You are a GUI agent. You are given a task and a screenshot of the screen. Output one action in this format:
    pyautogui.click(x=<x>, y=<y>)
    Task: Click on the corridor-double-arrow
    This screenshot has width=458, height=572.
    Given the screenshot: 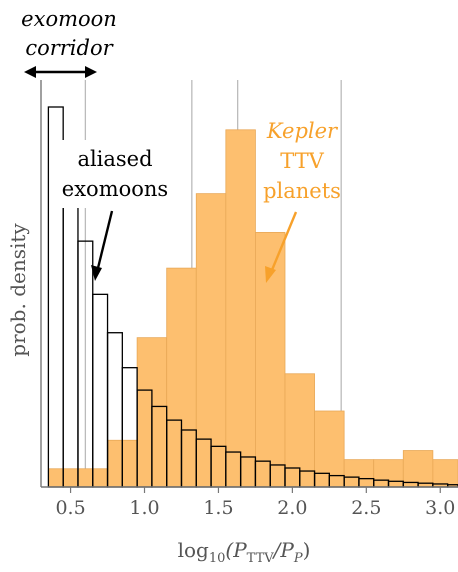 What is the action you would take?
    pyautogui.click(x=60, y=72)
    